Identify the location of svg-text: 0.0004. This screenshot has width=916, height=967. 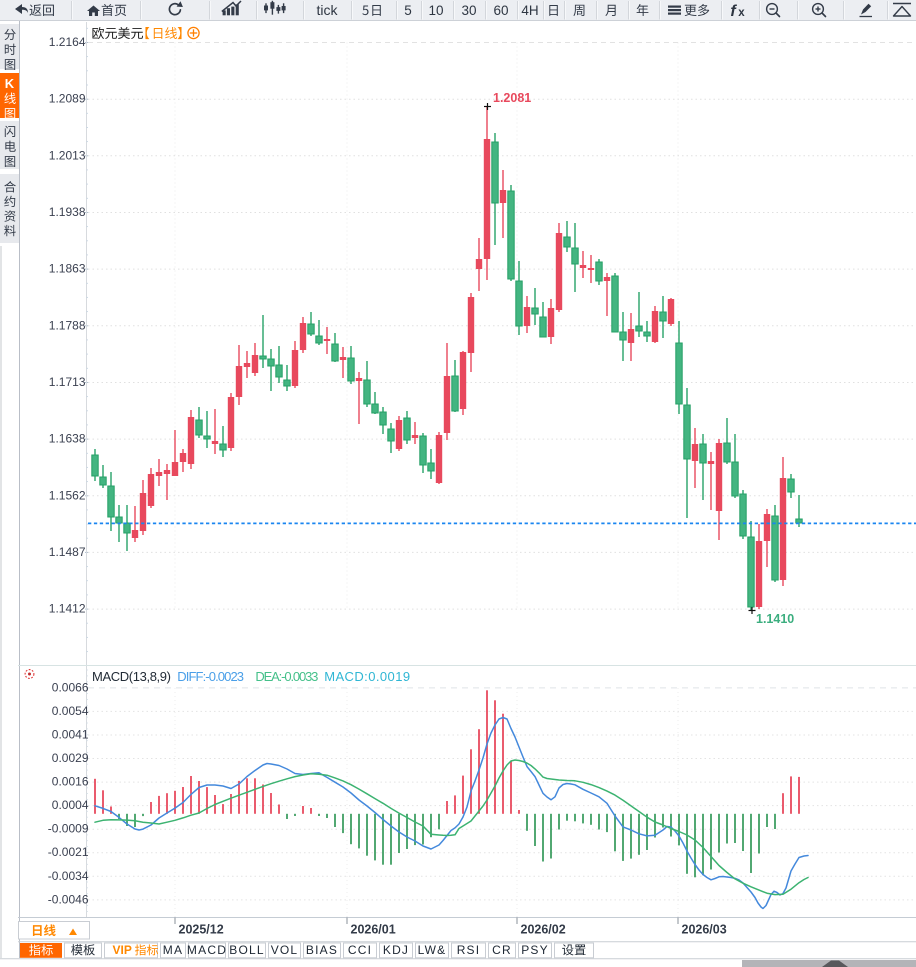
(70, 805).